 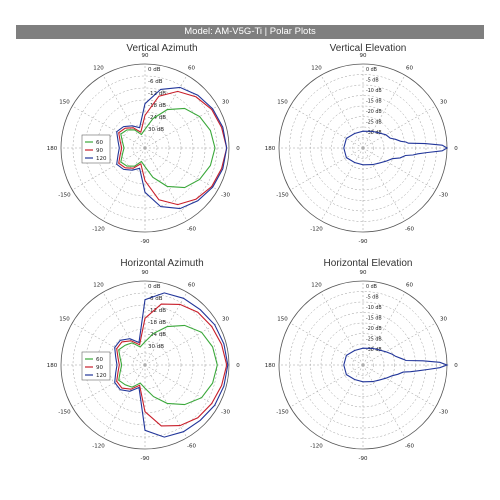 What do you see at coordinates (156, 130) in the screenshot?
I see `radial-label: 30 dB` at bounding box center [156, 130].